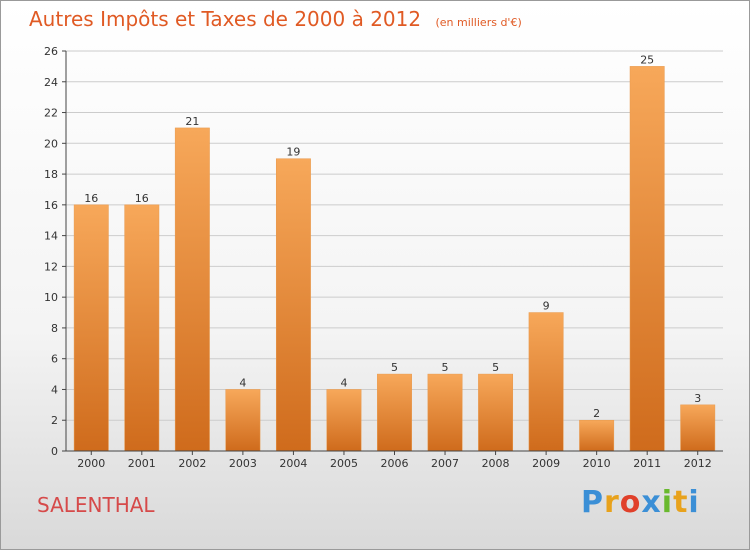  Describe the element at coordinates (51, 236) in the screenshot. I see `y-tick-label: 14` at that location.